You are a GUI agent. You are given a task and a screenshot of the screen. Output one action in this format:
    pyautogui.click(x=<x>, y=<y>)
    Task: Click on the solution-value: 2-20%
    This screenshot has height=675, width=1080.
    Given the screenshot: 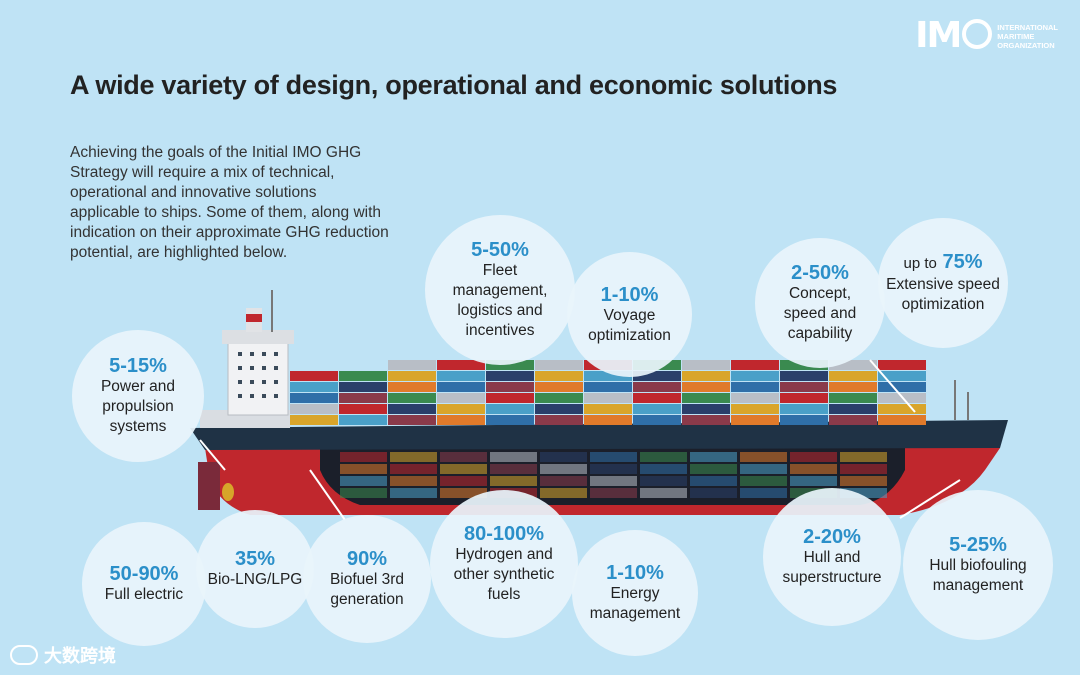 What is the action you would take?
    pyautogui.click(x=832, y=537)
    